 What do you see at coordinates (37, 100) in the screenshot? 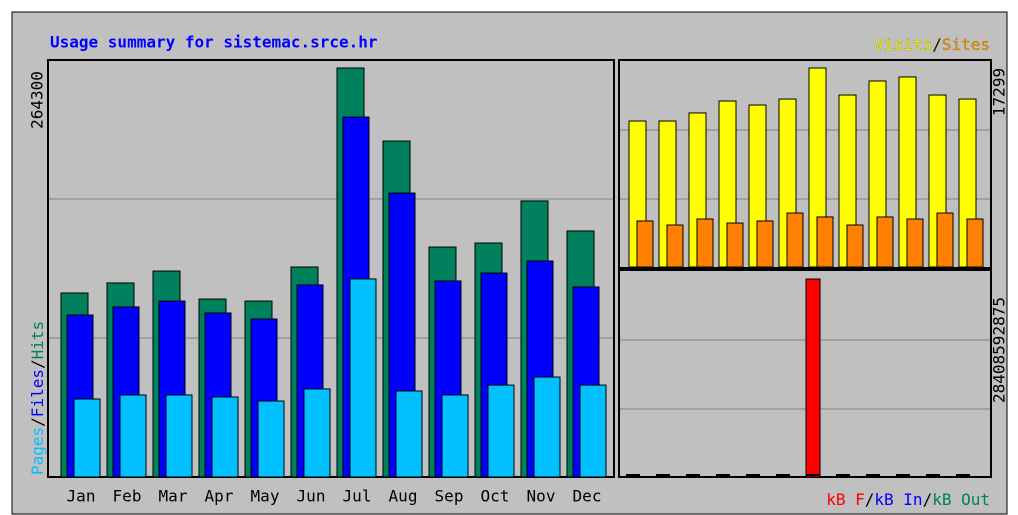
I see `y-tick-label: 264300` at bounding box center [37, 100].